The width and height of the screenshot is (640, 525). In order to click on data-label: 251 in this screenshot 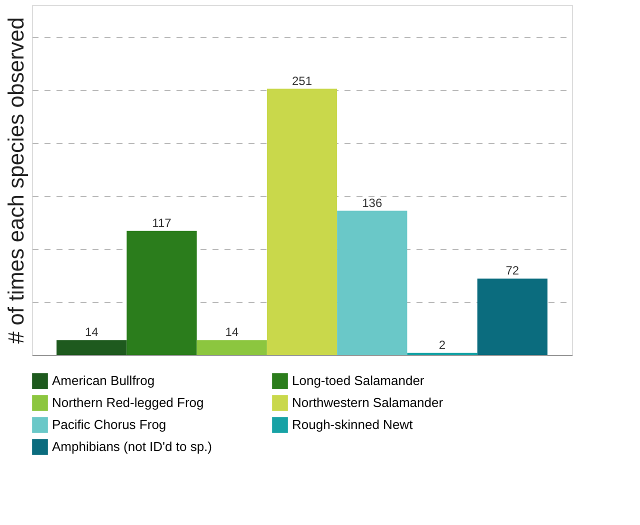, I will do `click(302, 81)`.